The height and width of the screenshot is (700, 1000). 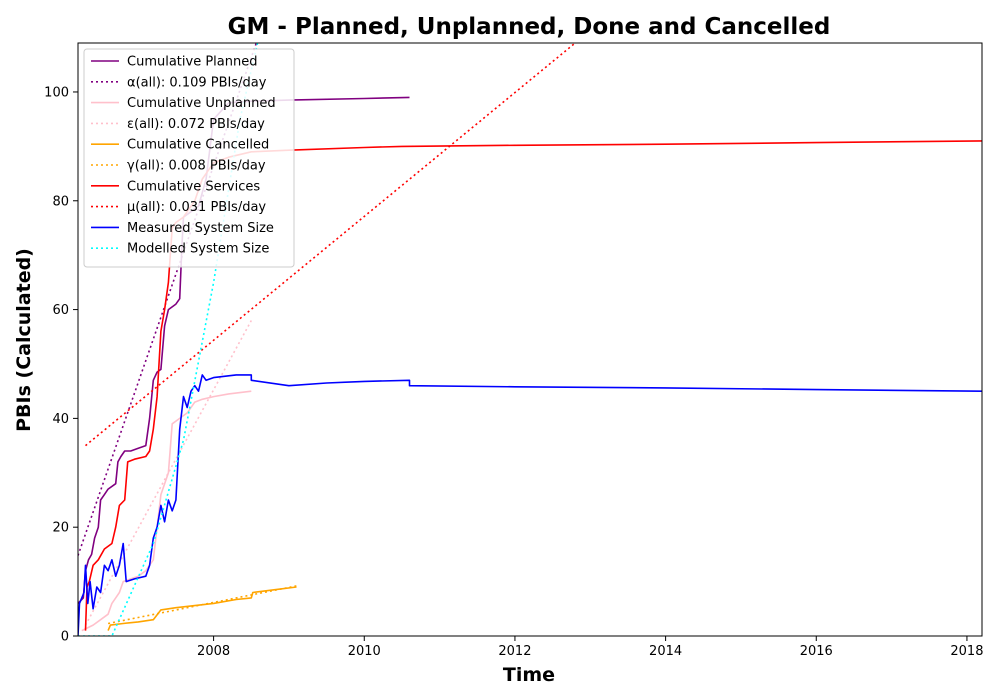 What do you see at coordinates (24, 340) in the screenshot?
I see `y-axis-label: PBIs (Calculated)` at bounding box center [24, 340].